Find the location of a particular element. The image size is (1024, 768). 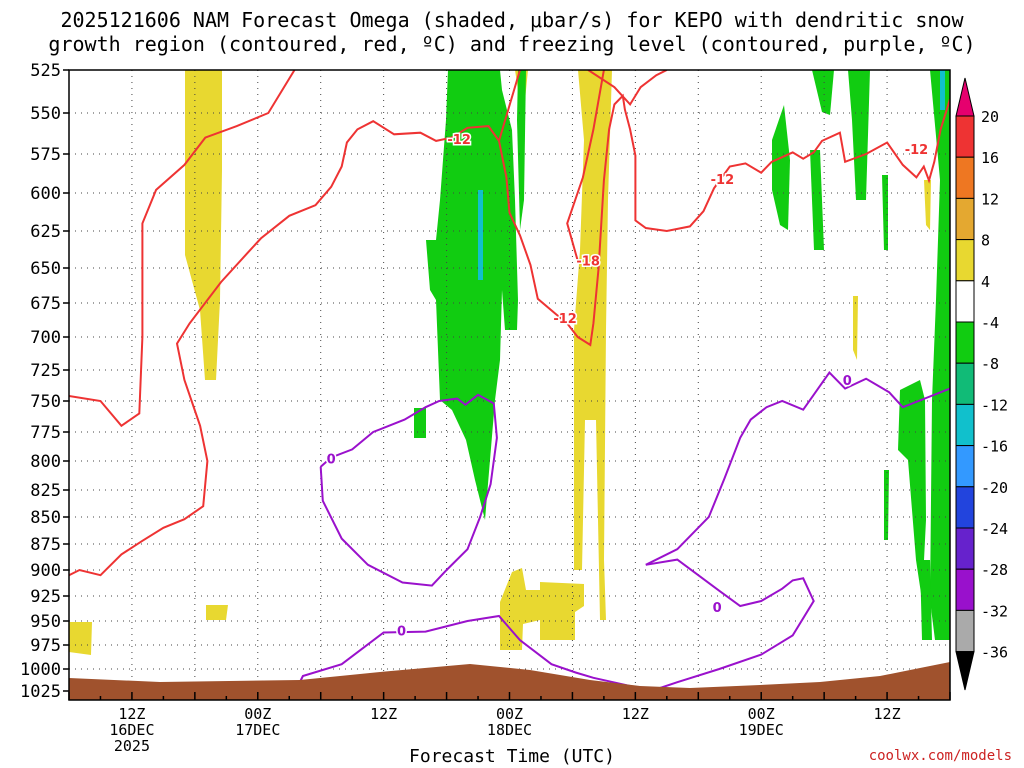

y-tick-label: 825 is located at coordinates (45, 491).